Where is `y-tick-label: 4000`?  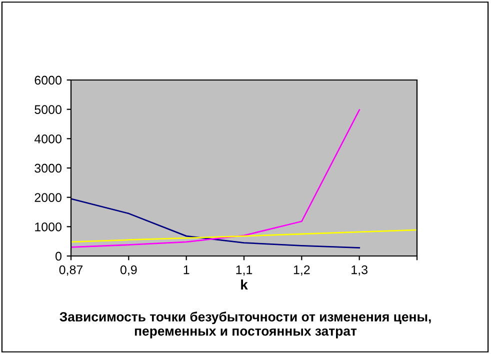 y-tick-label: 4000 is located at coordinates (48, 139).